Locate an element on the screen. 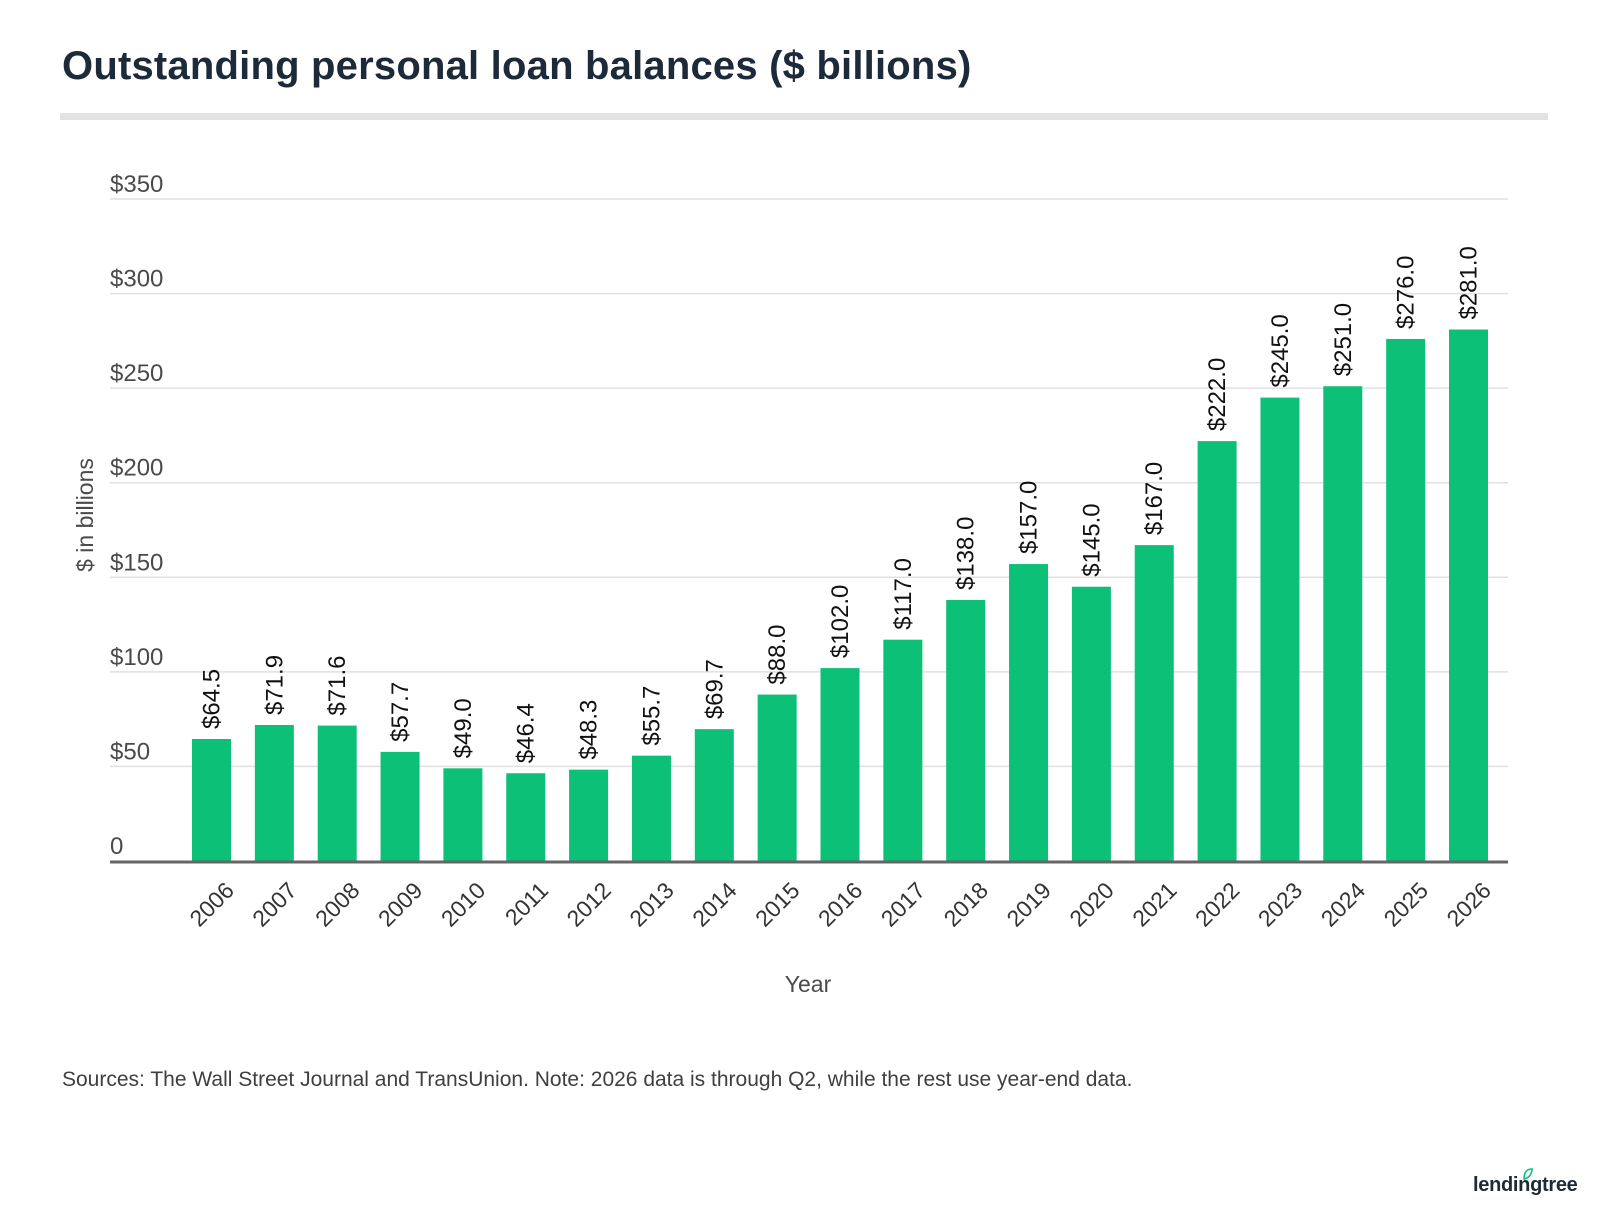 Image resolution: width=1600 pixels, height=1212 pixels. x-tick-label: 2007 is located at coordinates (274, 904).